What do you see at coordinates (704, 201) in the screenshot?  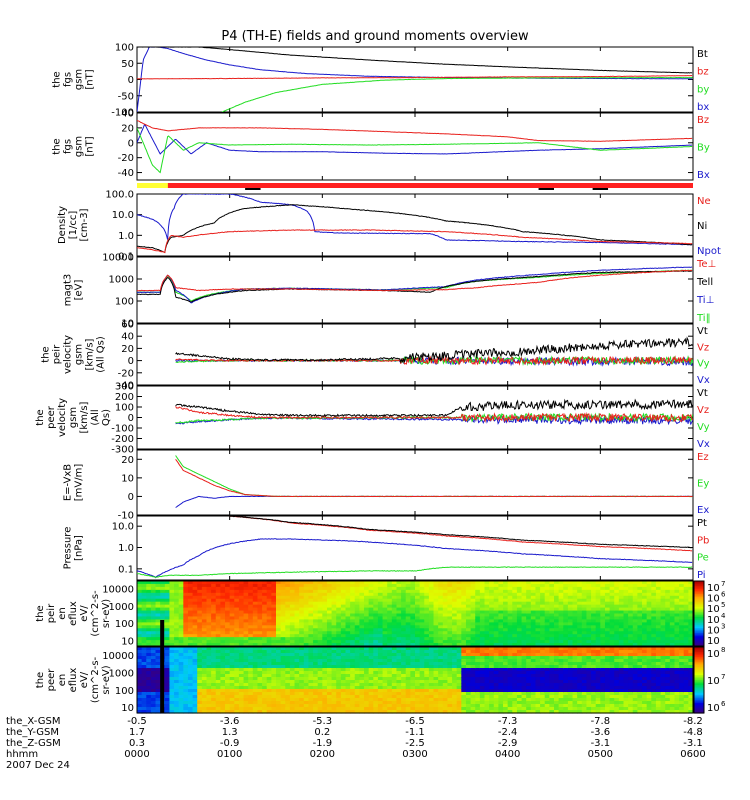 I see `legend-entry: Ne` at bounding box center [704, 201].